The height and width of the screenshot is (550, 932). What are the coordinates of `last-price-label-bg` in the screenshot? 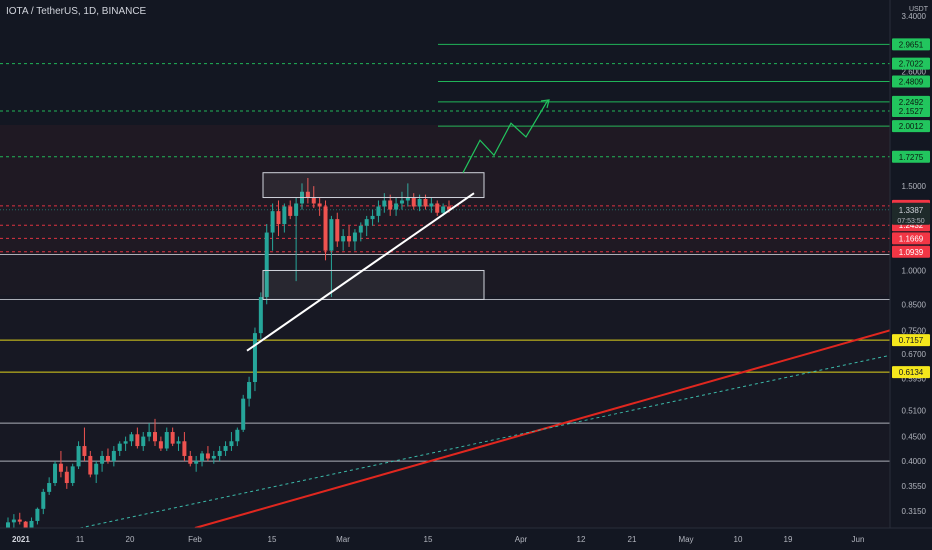 It's located at (911, 213).